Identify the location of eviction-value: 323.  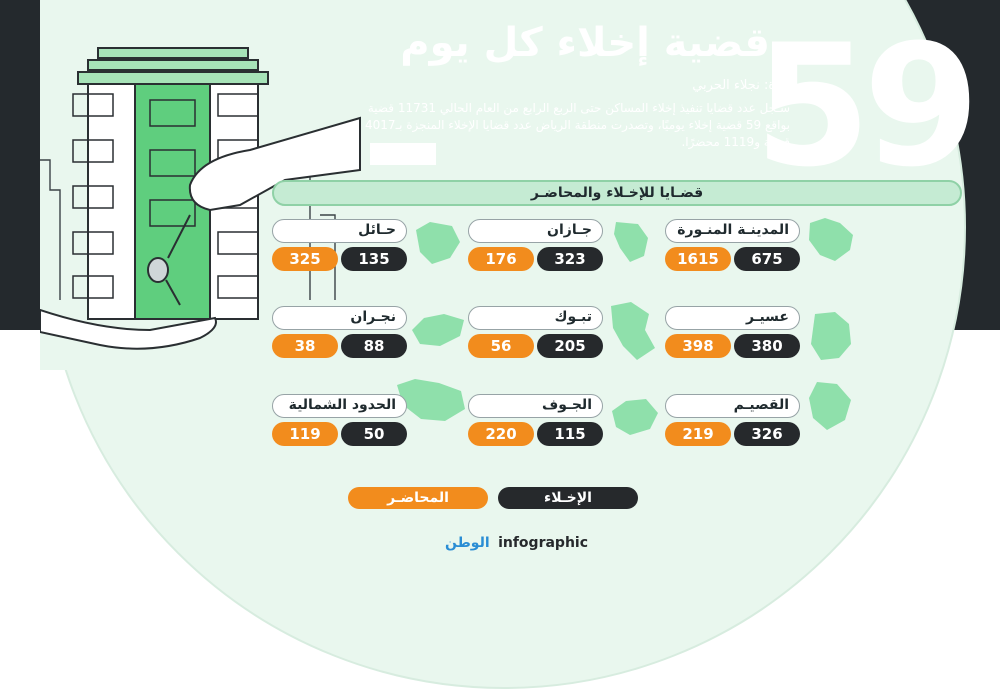
(570, 259).